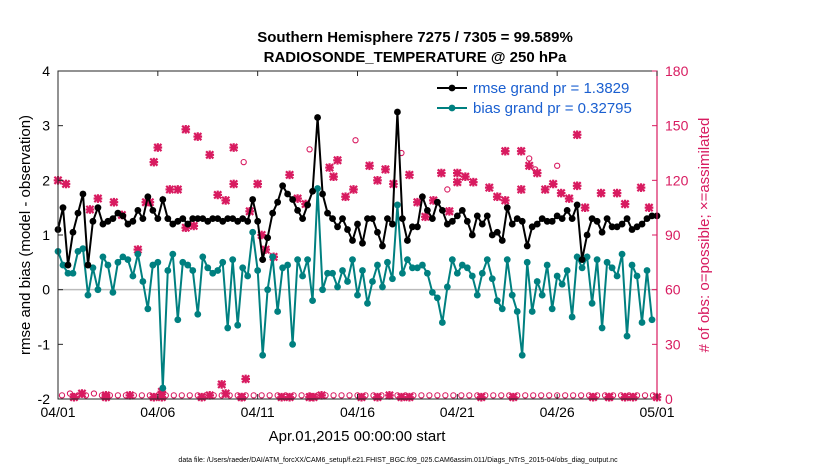 Image resolution: width=830 pixels, height=470 pixels. I want to click on x-tick-label: 04/11, so click(258, 412).